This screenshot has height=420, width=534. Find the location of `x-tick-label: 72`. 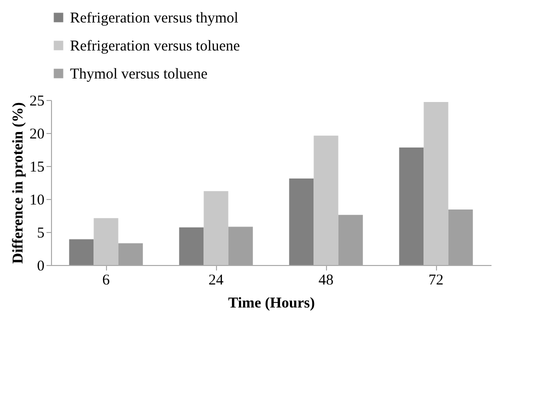

x-tick-label: 72 is located at coordinates (436, 280).